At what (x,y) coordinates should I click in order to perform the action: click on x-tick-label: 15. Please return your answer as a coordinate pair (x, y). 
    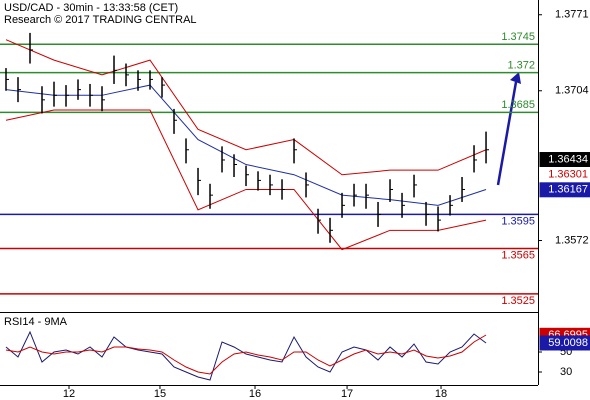
    Looking at the image, I should click on (160, 394).